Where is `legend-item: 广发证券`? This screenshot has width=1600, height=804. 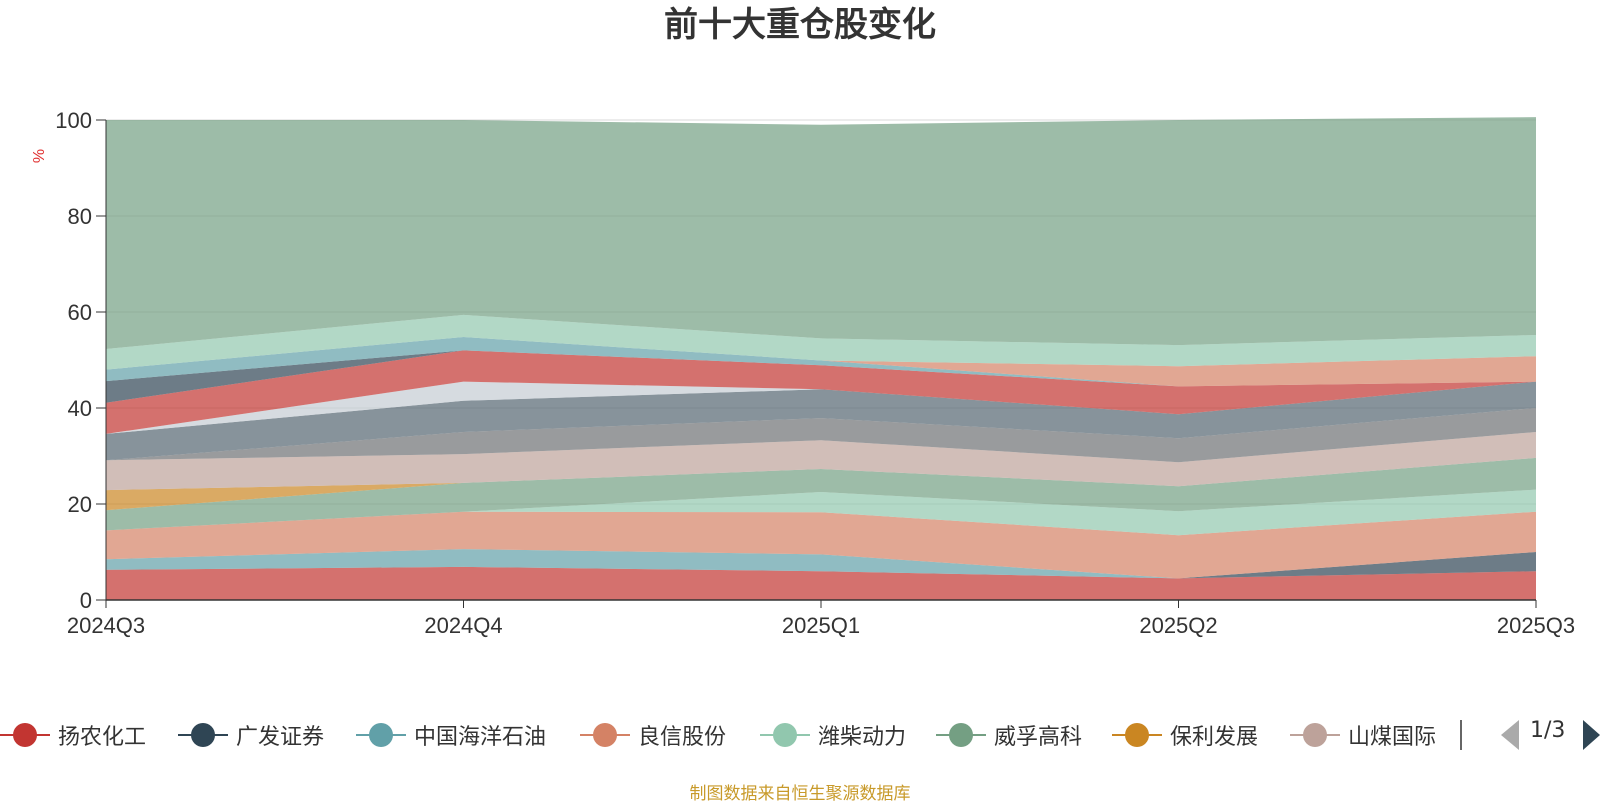 legend-item: 广发证券 is located at coordinates (251, 735).